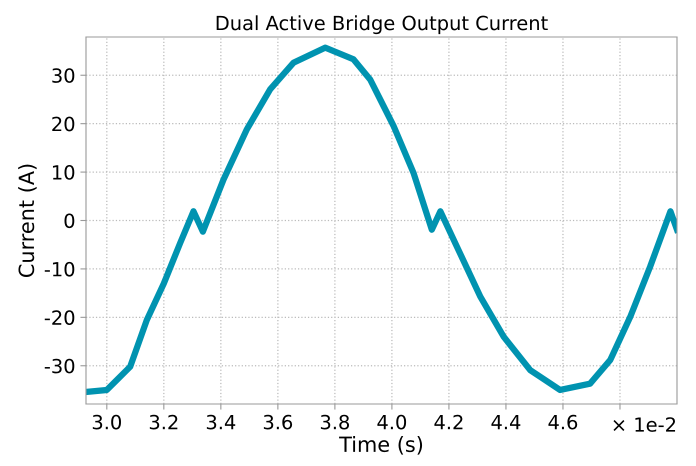  What do you see at coordinates (59, 366) in the screenshot?
I see `y-tick-label: -30` at bounding box center [59, 366].